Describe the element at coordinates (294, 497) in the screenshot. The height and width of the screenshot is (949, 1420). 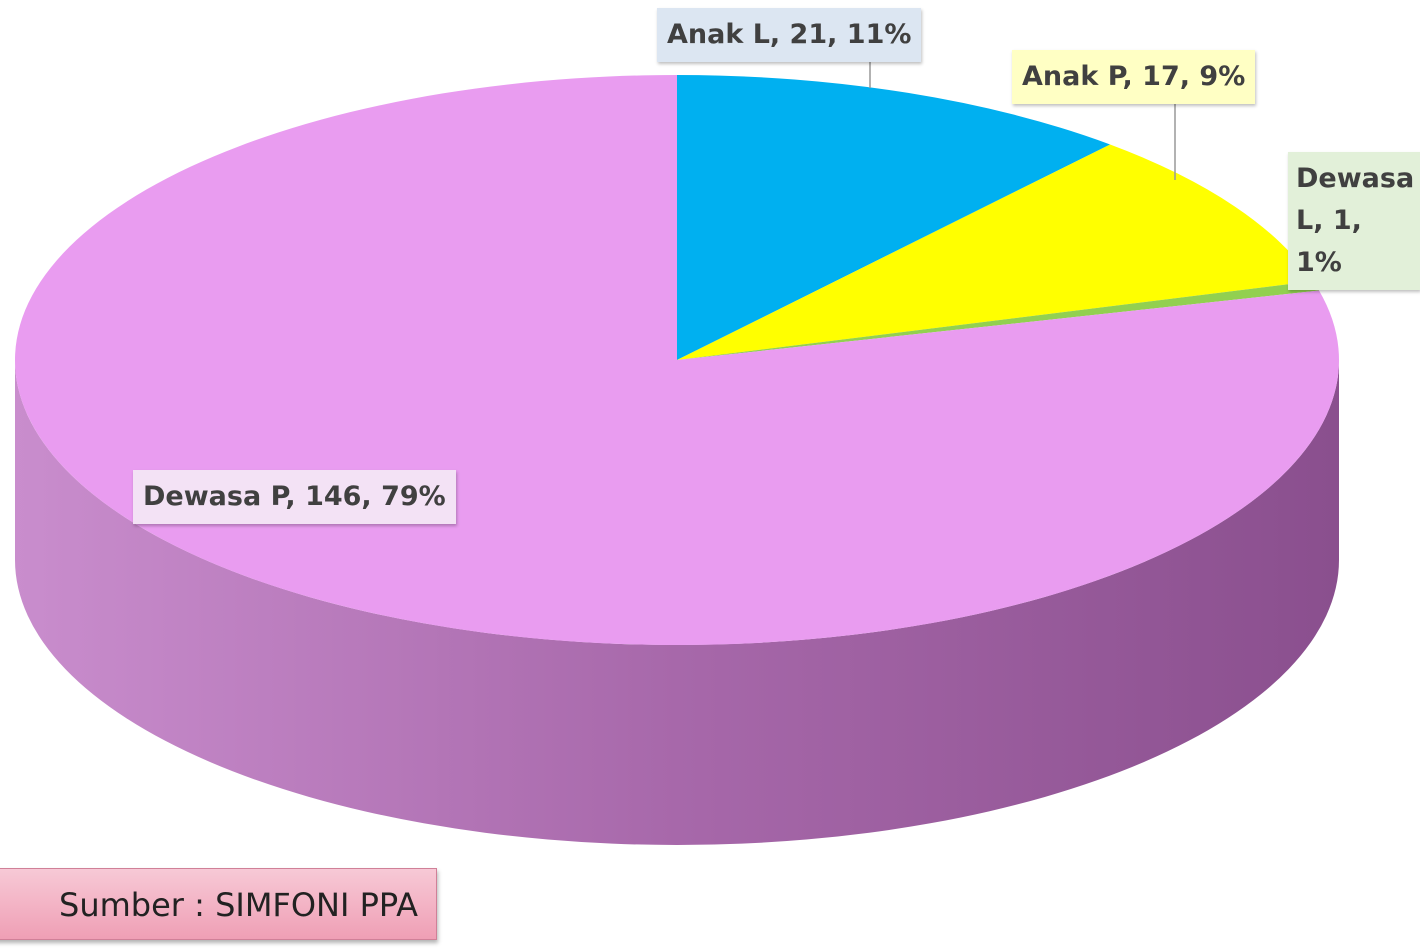
I see `data-label: Dewasa P, 146, 79%` at that location.